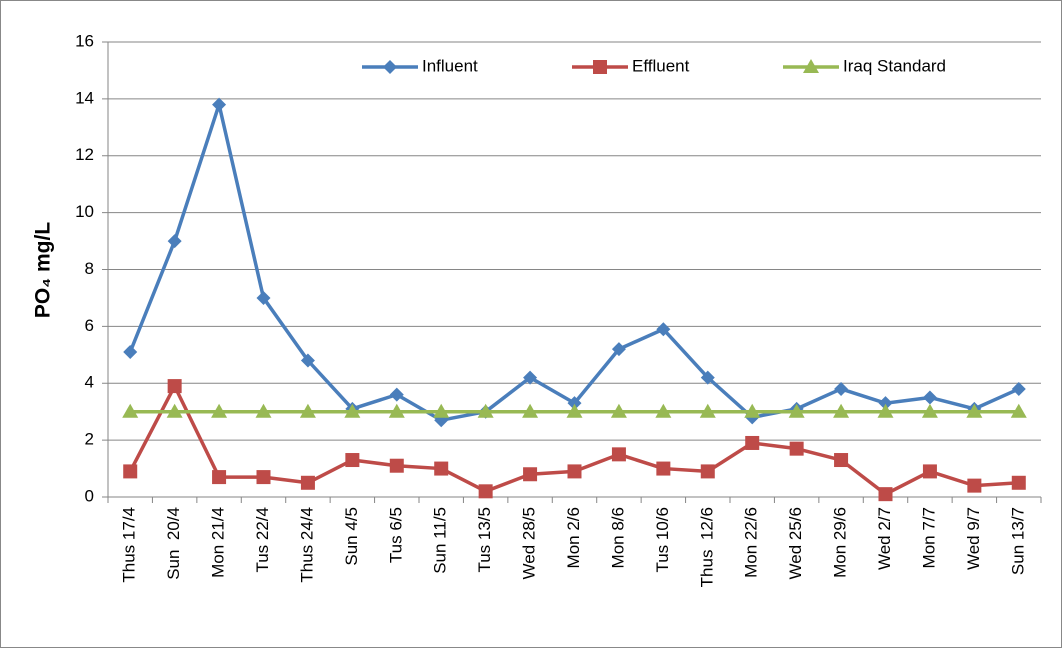  What do you see at coordinates (573, 537) in the screenshot?
I see `x-tick-label: Mon 2/6` at bounding box center [573, 537].